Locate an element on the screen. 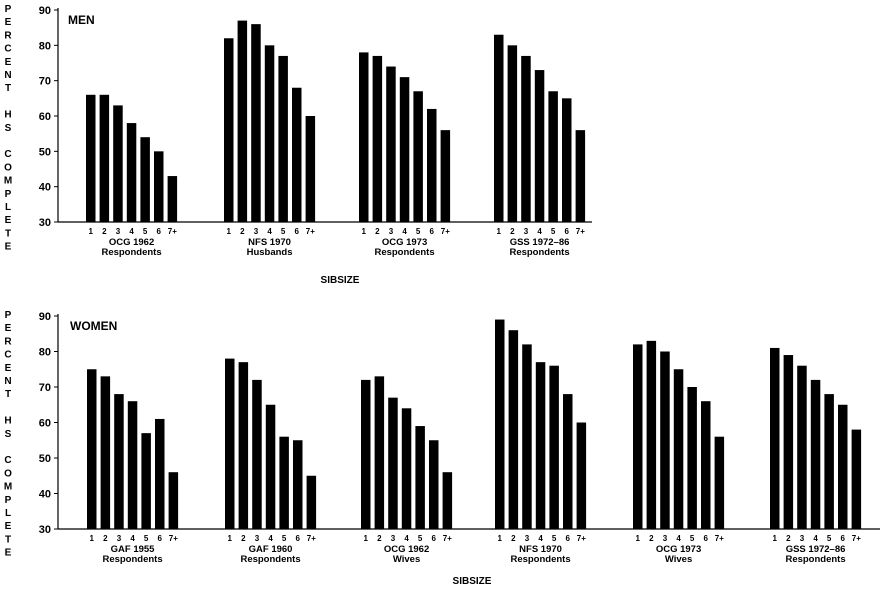 The image size is (885, 590). y-tick-label: 60 is located at coordinates (45, 117).